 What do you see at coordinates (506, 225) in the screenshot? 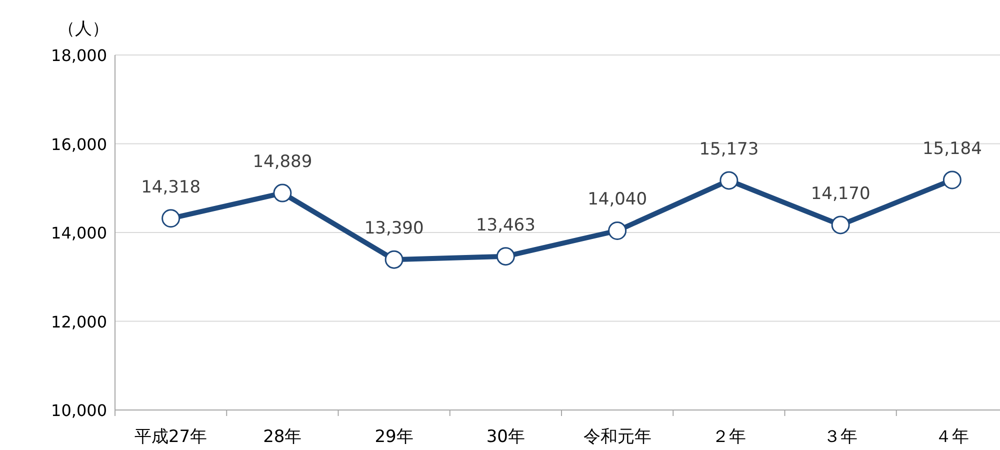
I see `data-label: 13,463` at bounding box center [506, 225].